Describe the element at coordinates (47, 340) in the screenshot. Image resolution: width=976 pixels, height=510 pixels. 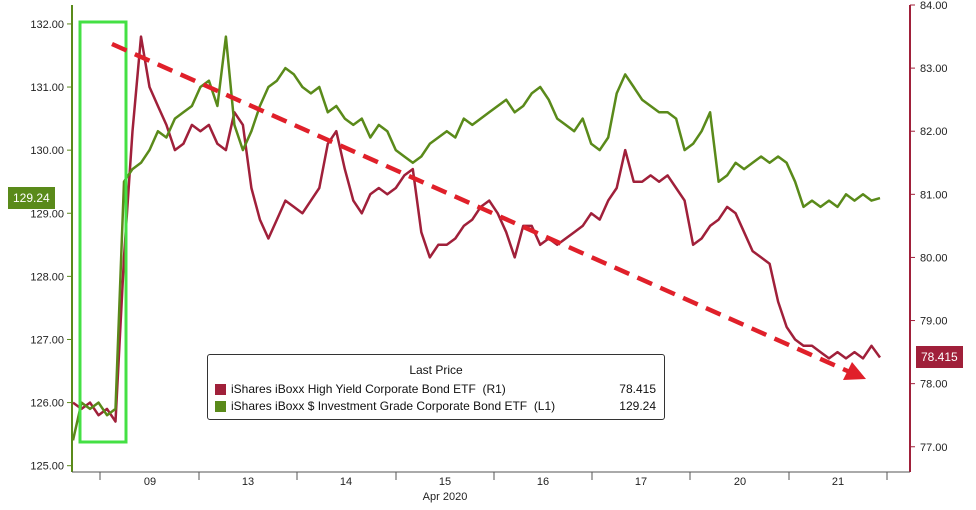
I see `left-tick-label: 127.00` at that location.